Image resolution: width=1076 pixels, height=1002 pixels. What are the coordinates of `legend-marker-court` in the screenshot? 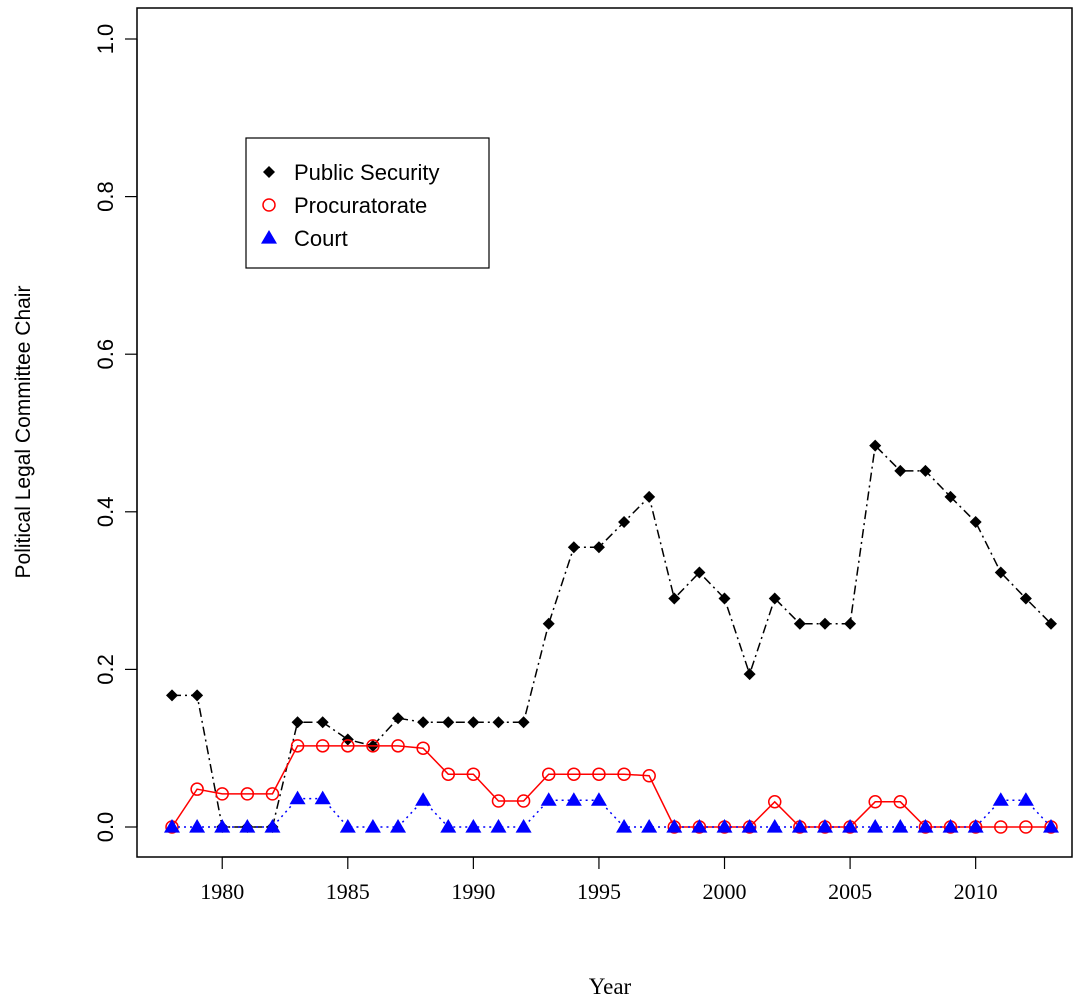 It's located at (269, 237).